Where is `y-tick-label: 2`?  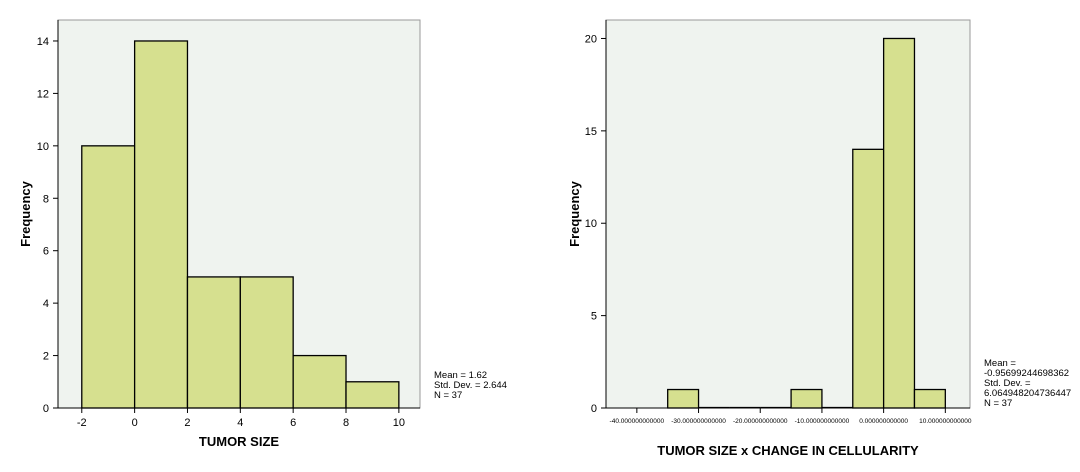
y-tick-label: 2 is located at coordinates (46, 357).